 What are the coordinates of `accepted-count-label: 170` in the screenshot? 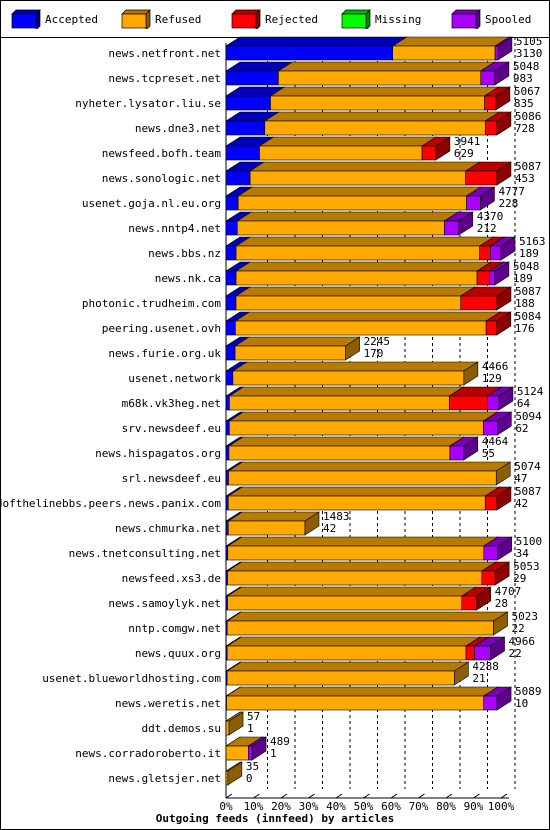 It's located at (374, 353).